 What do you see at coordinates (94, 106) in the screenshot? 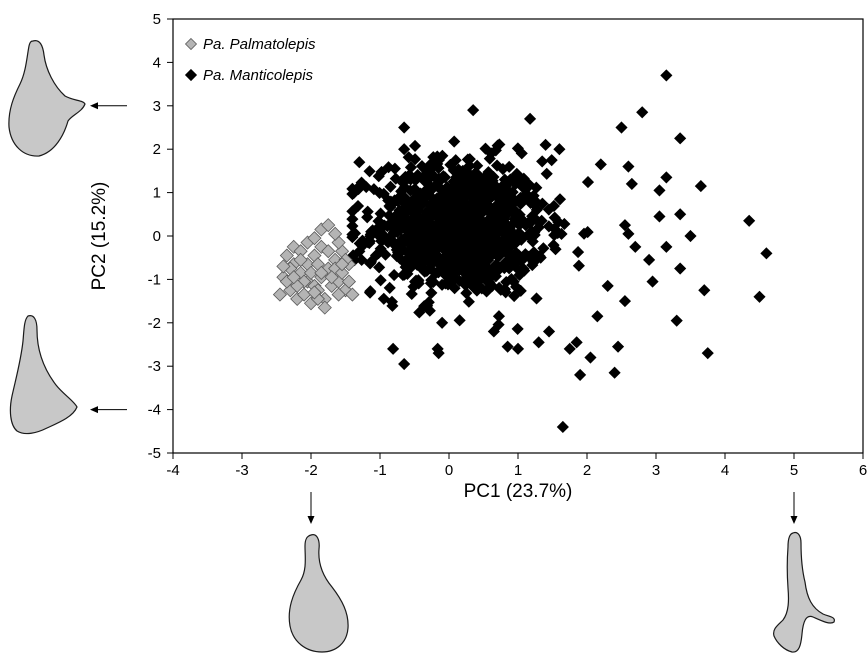
I see `arrowhead` at bounding box center [94, 106].